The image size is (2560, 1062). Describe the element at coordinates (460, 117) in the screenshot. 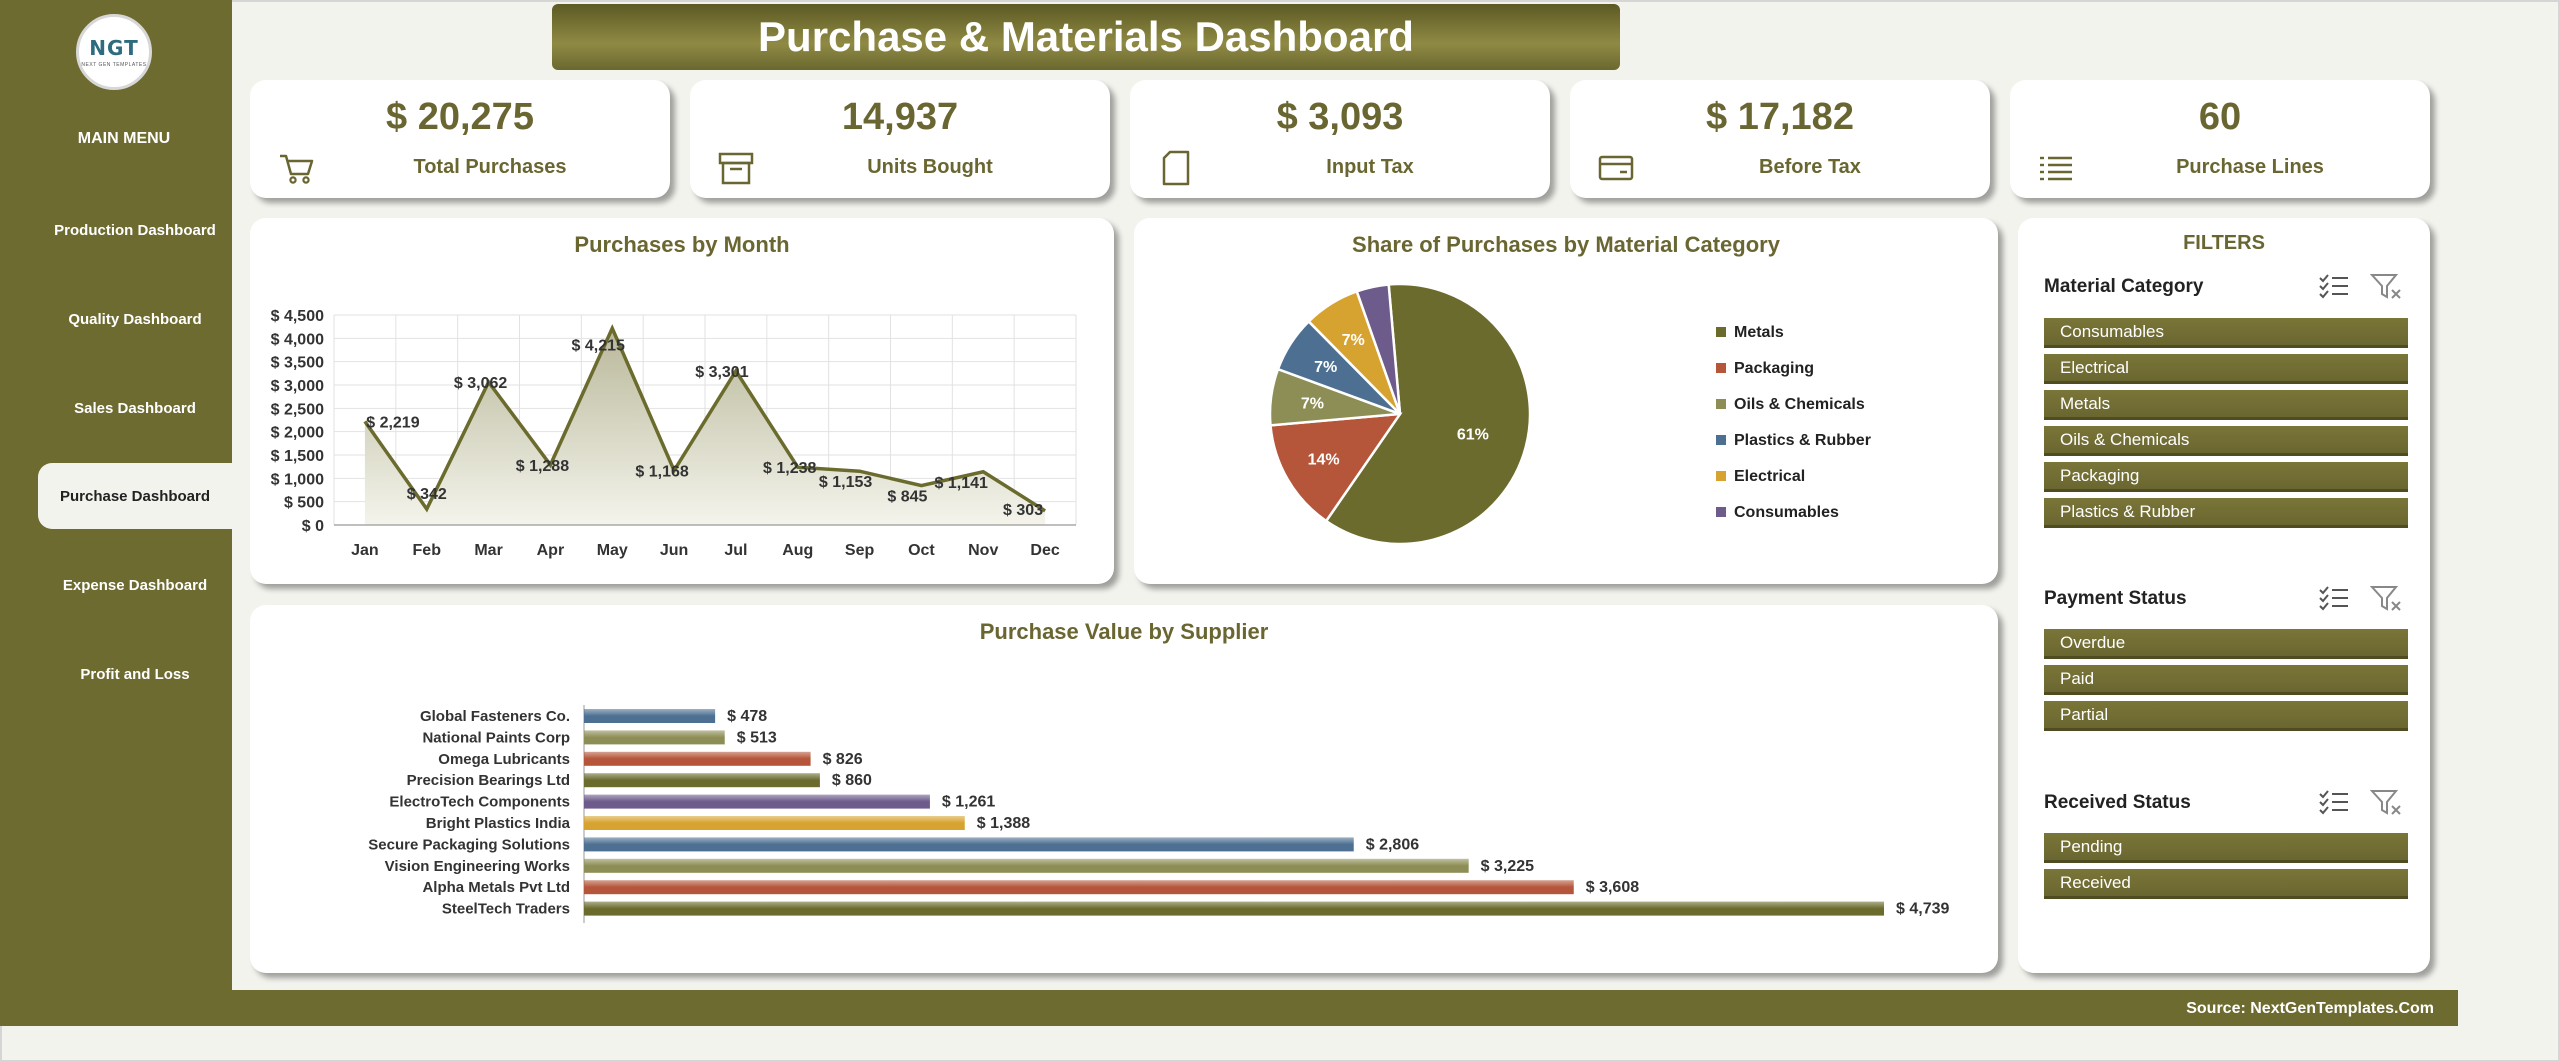

I see `kpi-value: $ 20,275` at that location.